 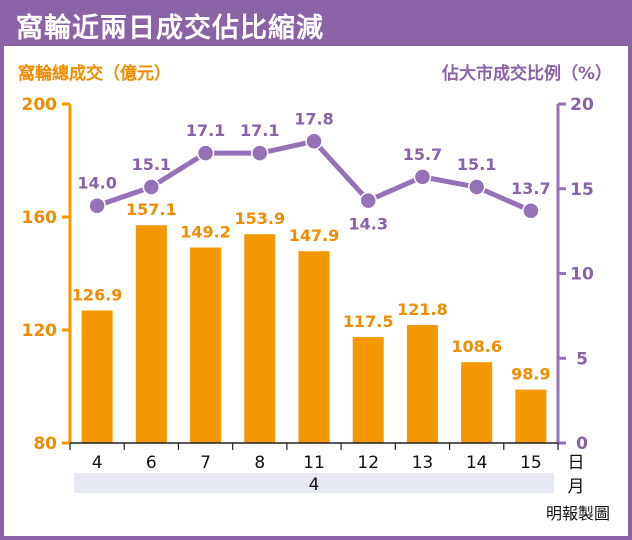 What do you see at coordinates (526, 74) in the screenshot?
I see `right-axis-title: 佔大市成交比例（%）` at bounding box center [526, 74].